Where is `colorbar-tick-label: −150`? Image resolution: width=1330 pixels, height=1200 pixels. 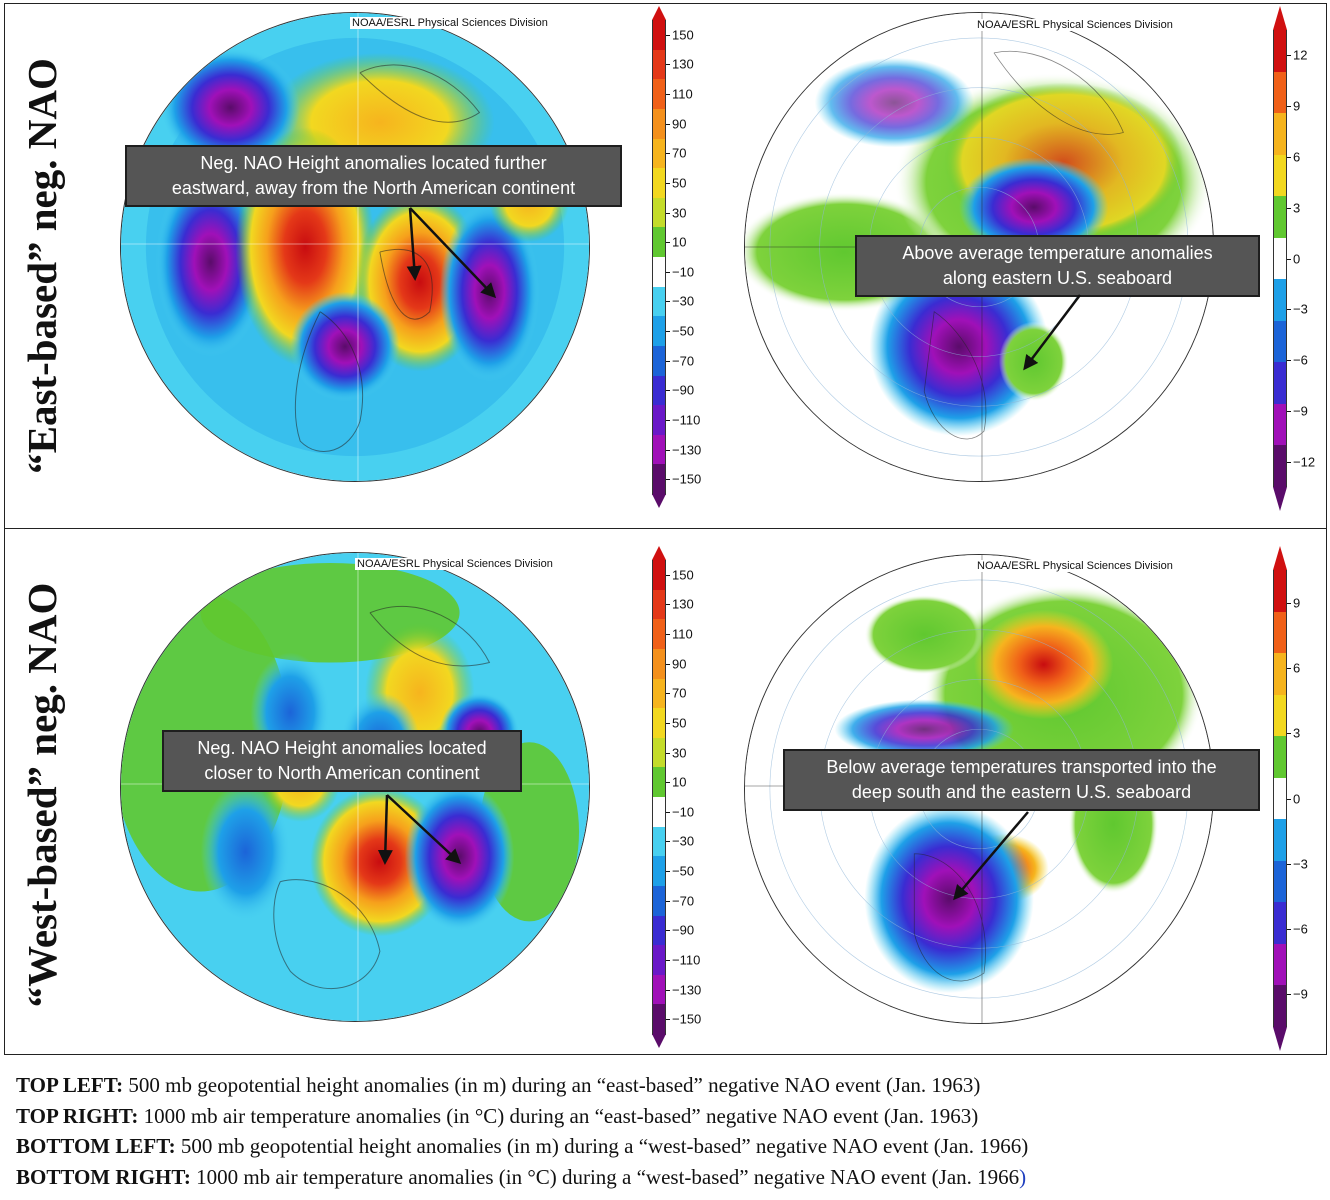
colorbar-tick-label: −150 is located at coordinates (687, 479).